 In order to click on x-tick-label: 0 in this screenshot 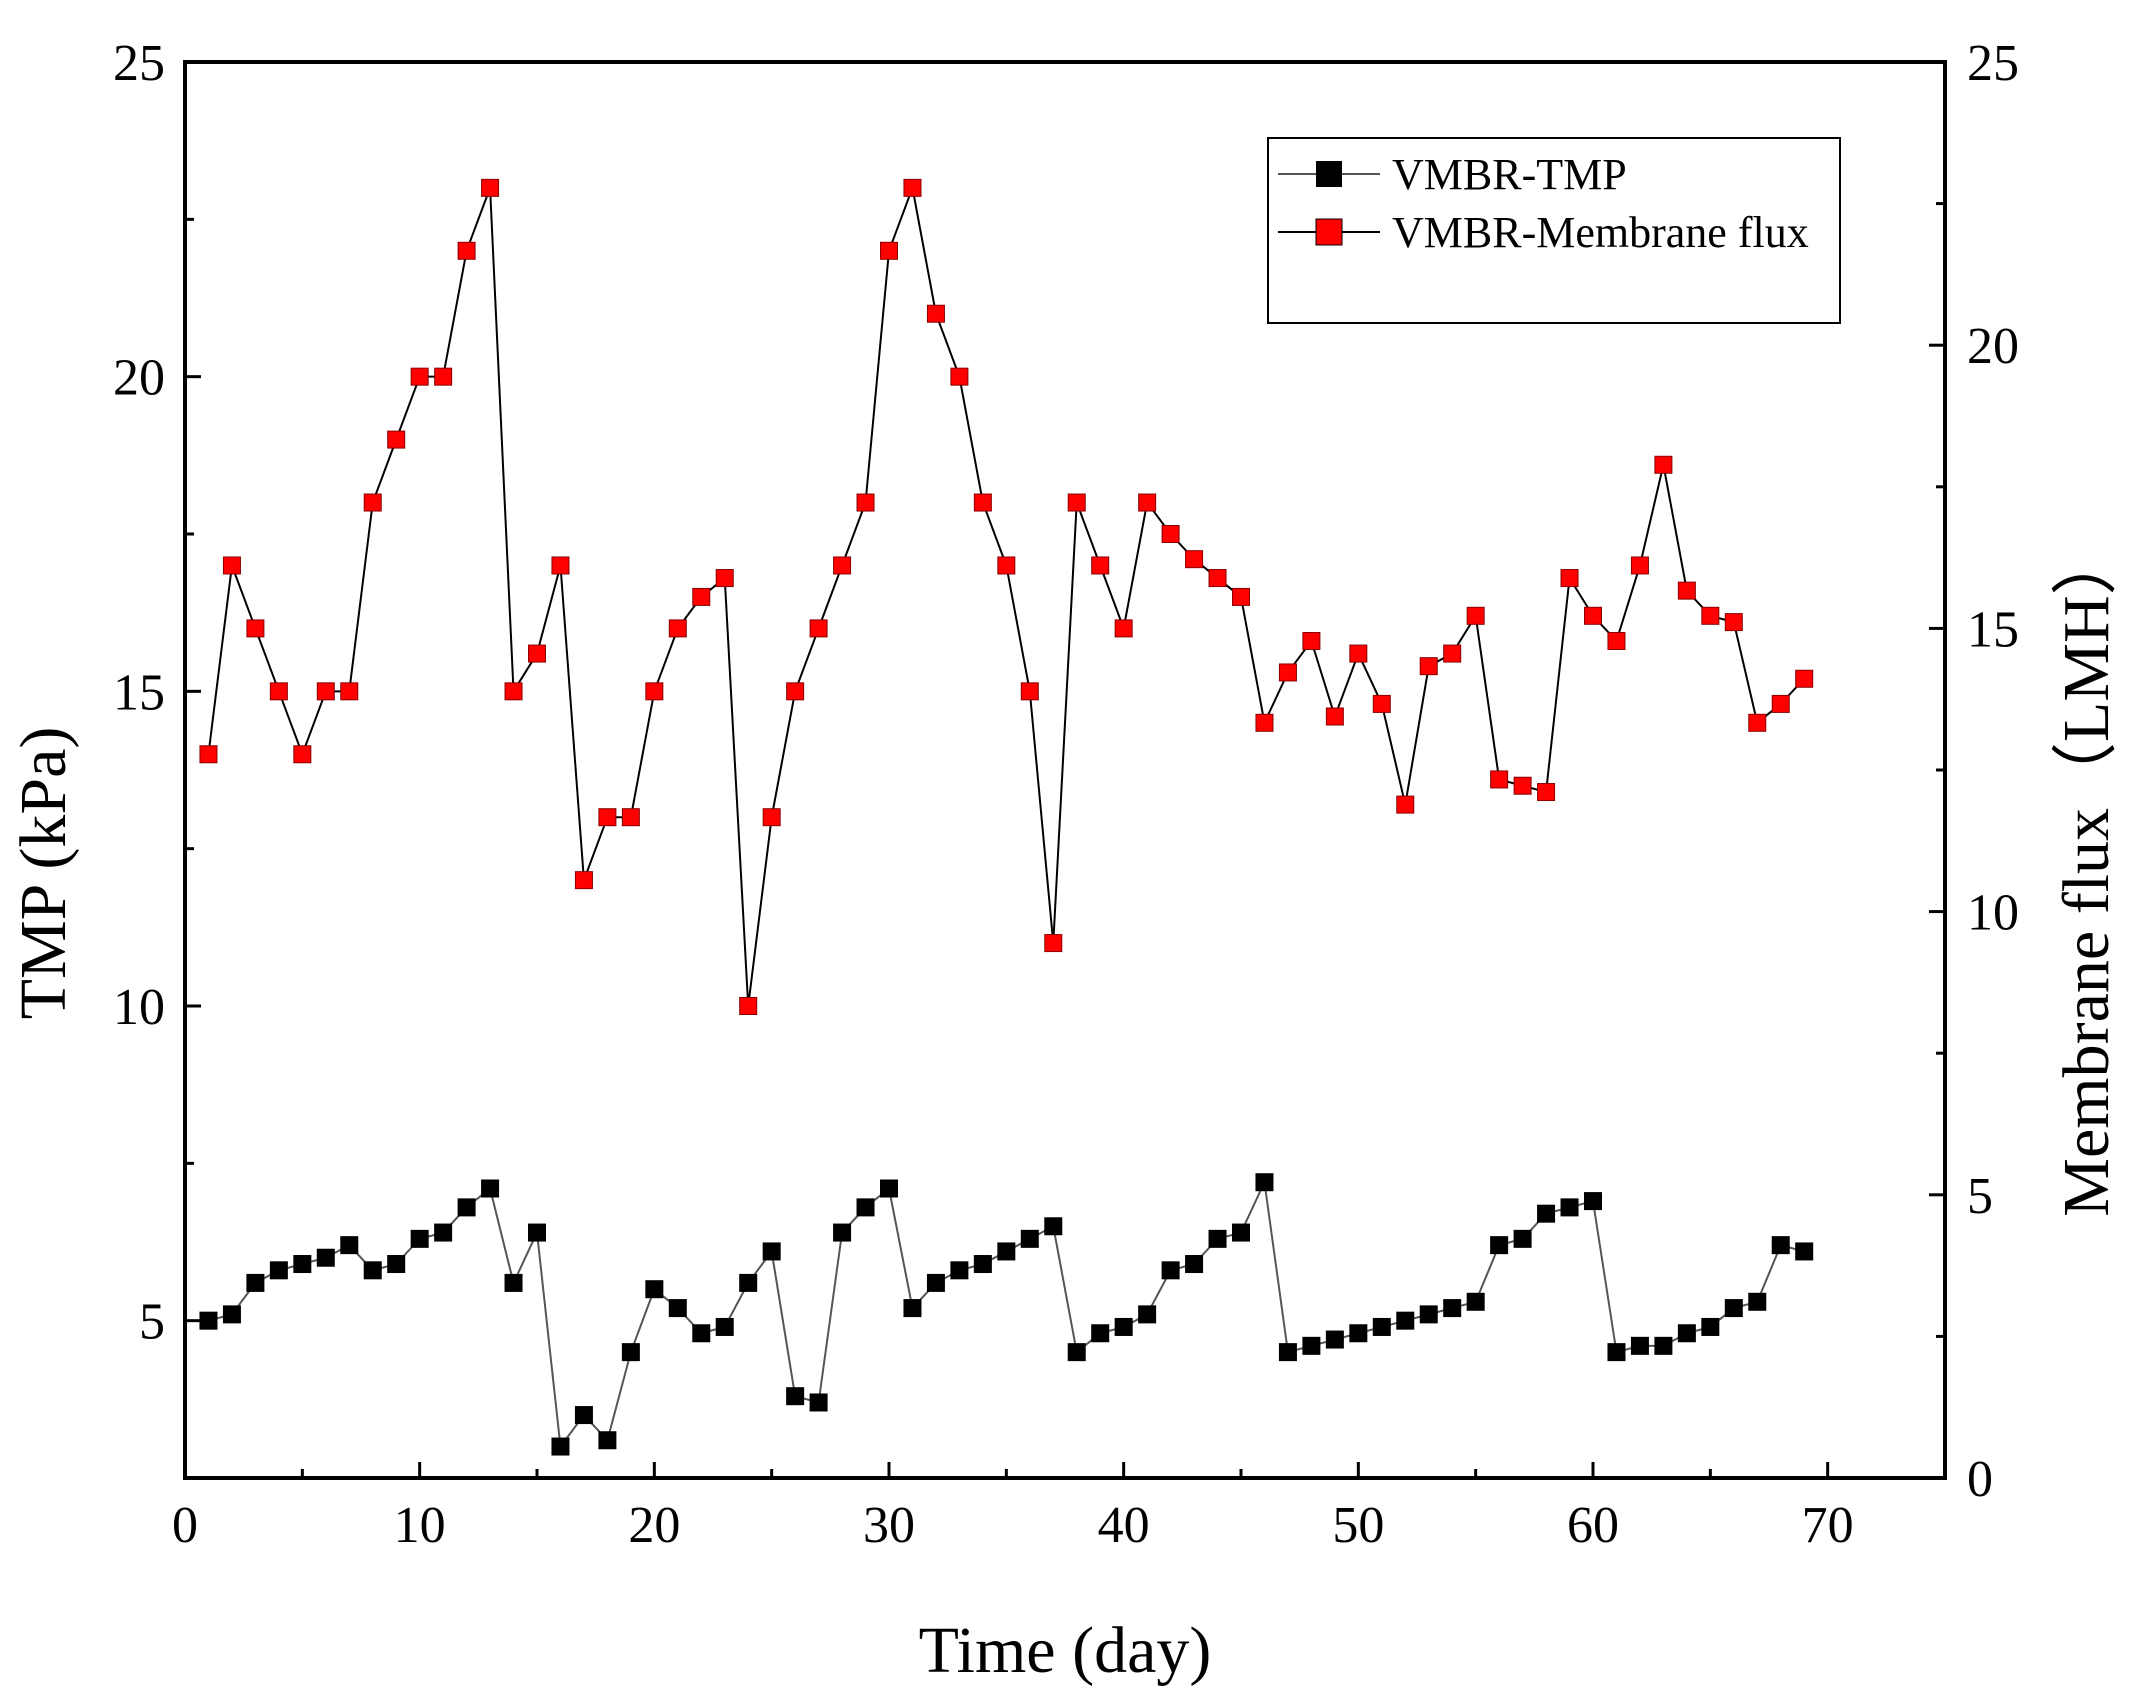, I will do `click(185, 1525)`.